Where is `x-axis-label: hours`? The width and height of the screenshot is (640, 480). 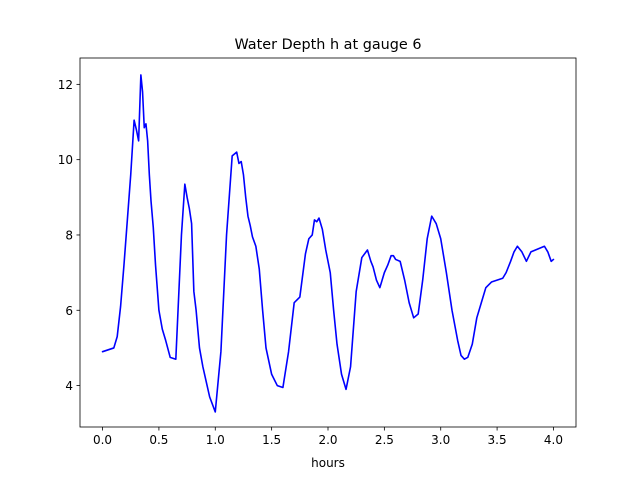 x-axis-label: hours is located at coordinates (328, 463).